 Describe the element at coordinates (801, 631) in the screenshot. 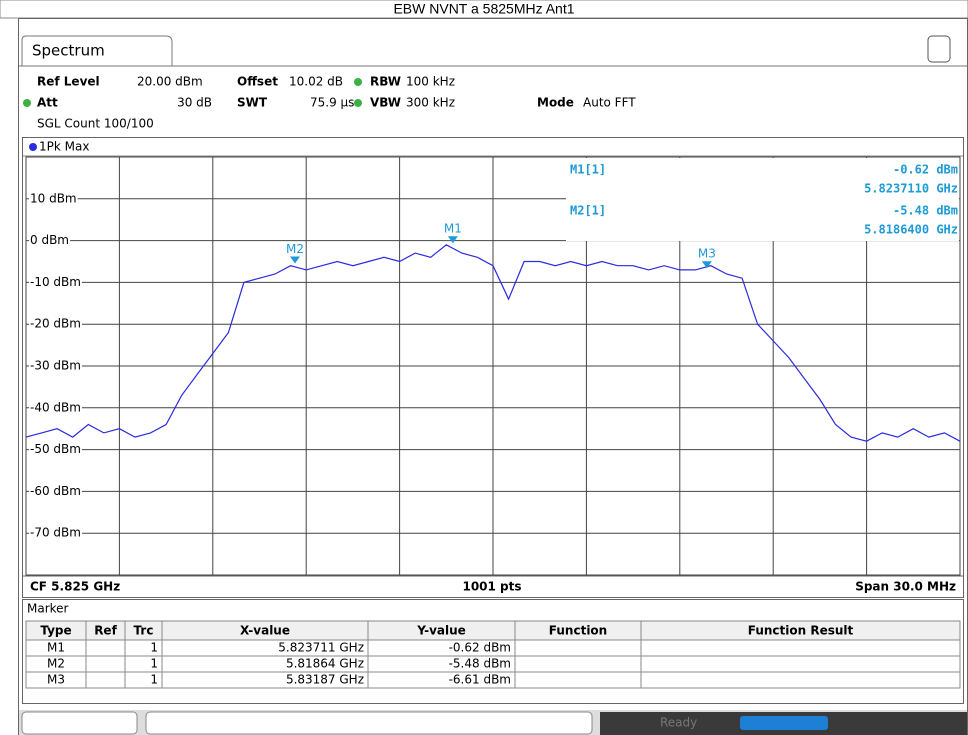

I see `column-header: Function Result` at that location.